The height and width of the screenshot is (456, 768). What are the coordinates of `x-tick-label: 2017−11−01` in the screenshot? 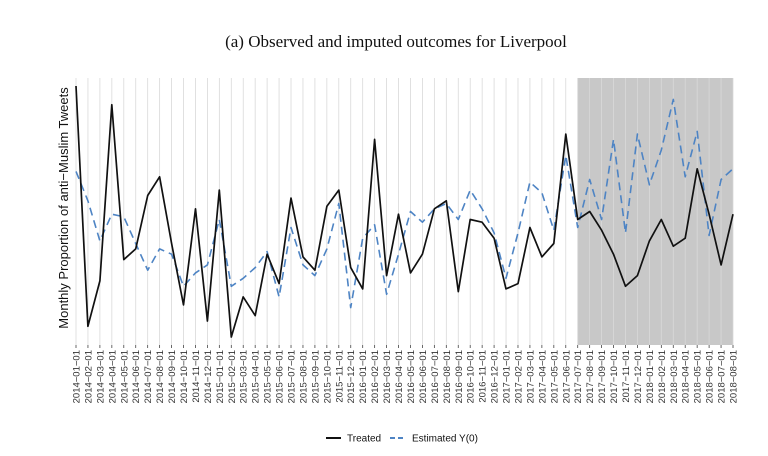 It's located at (626, 376).